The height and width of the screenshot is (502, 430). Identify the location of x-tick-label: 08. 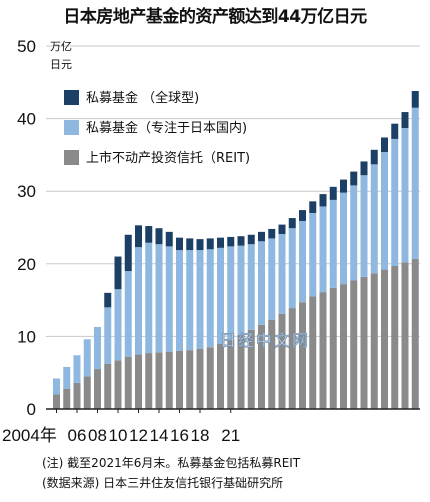
(97, 435).